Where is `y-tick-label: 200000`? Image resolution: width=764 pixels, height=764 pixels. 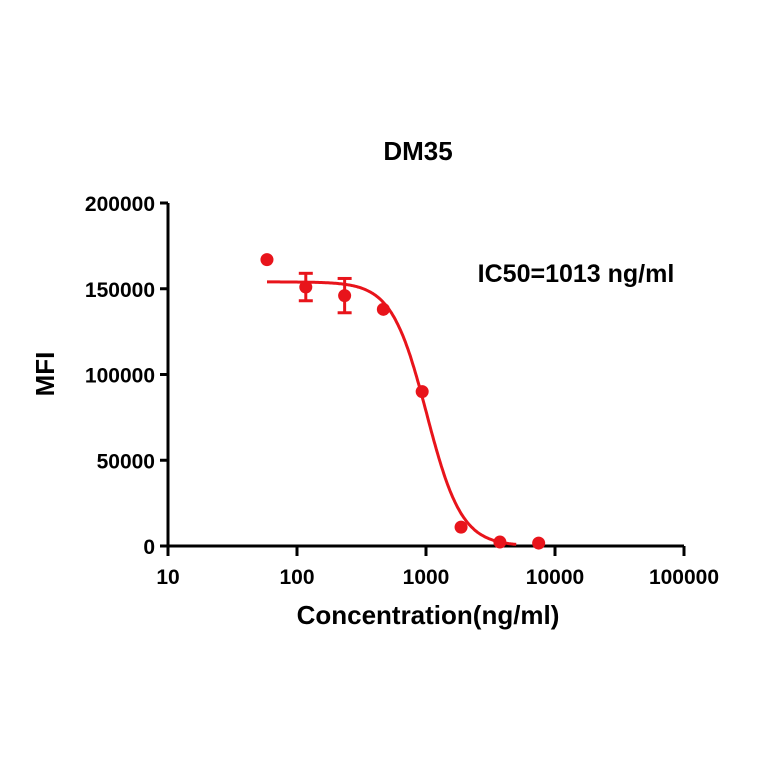
y-tick-label: 200000 is located at coordinates (120, 204).